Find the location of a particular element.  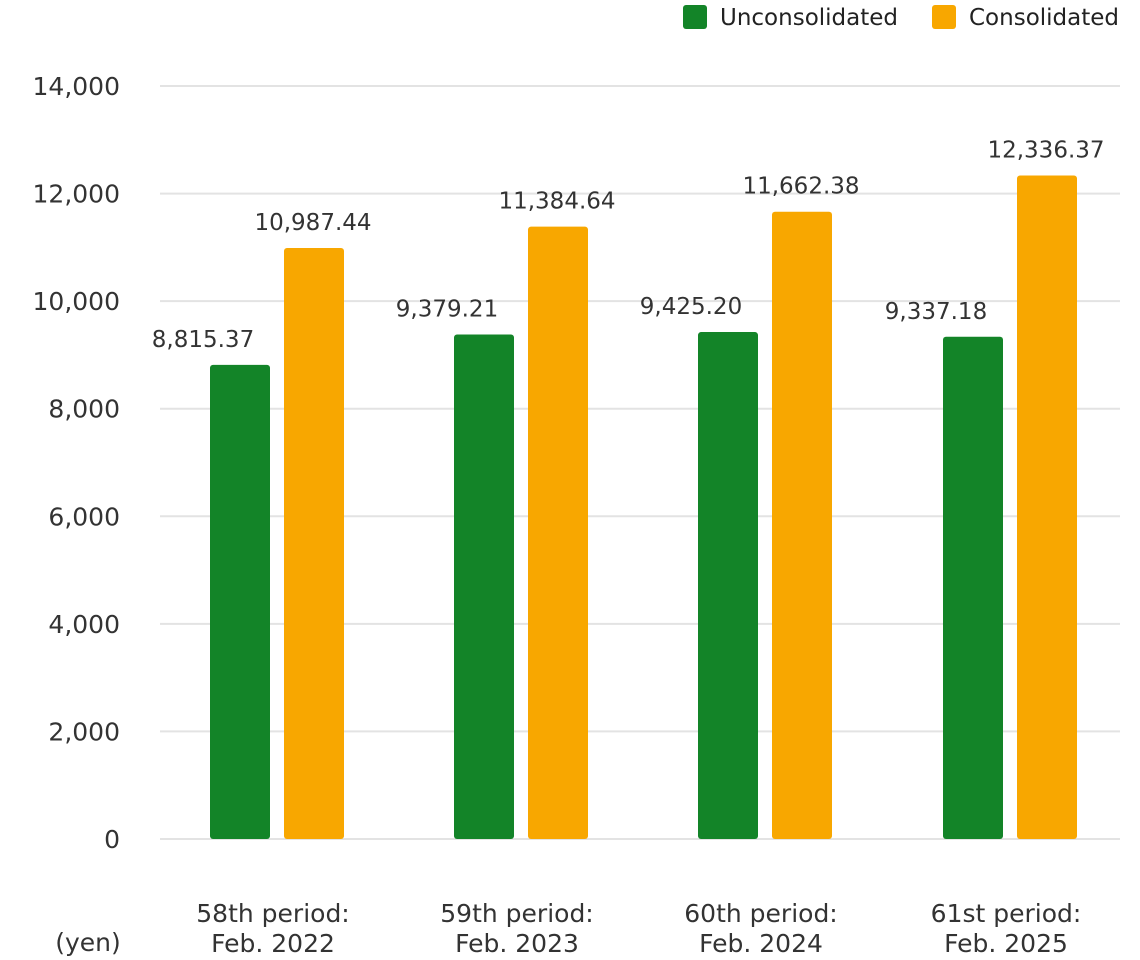

x-category-label: 61st period: Feb. 2025 is located at coordinates (1006, 928).